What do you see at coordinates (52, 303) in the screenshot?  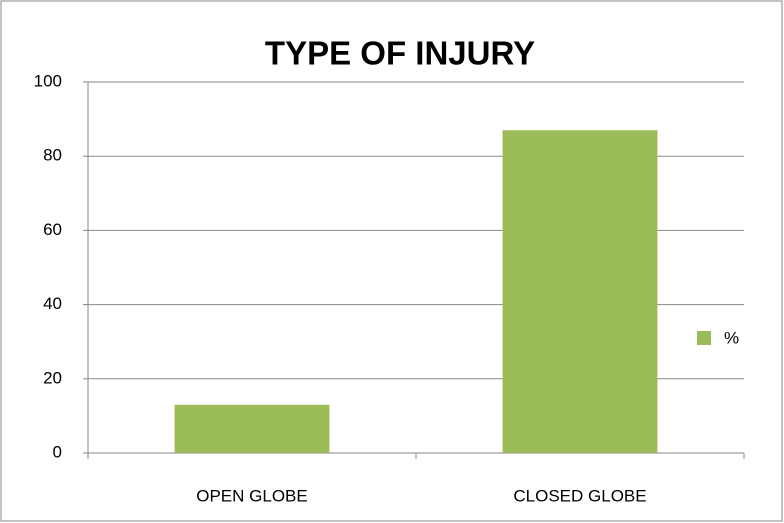 I see `y-tick-label: 40` at bounding box center [52, 303].